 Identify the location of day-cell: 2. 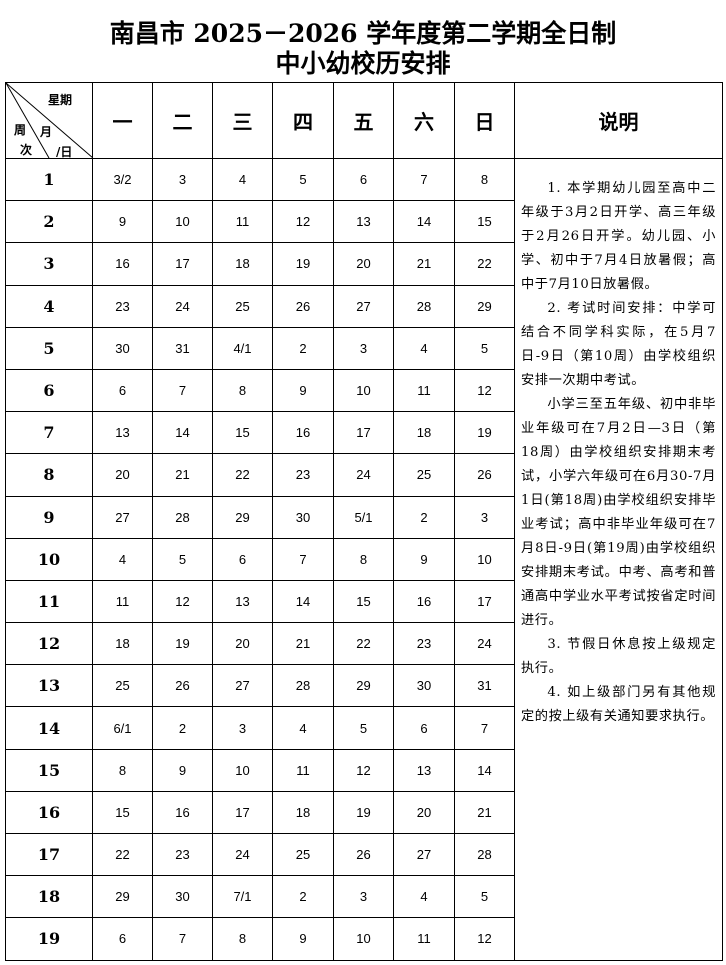
(424, 517).